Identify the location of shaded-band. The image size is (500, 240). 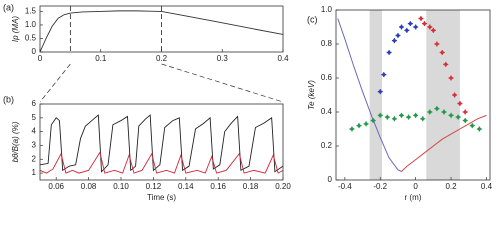
(376, 95).